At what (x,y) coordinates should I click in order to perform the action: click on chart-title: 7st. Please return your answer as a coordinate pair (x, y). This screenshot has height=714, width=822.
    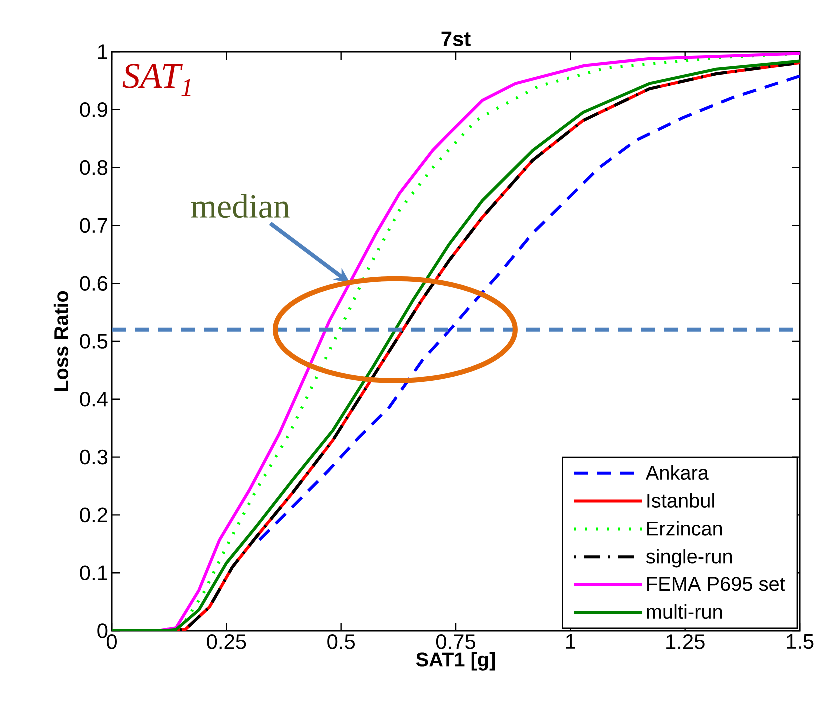
    Looking at the image, I should click on (456, 39).